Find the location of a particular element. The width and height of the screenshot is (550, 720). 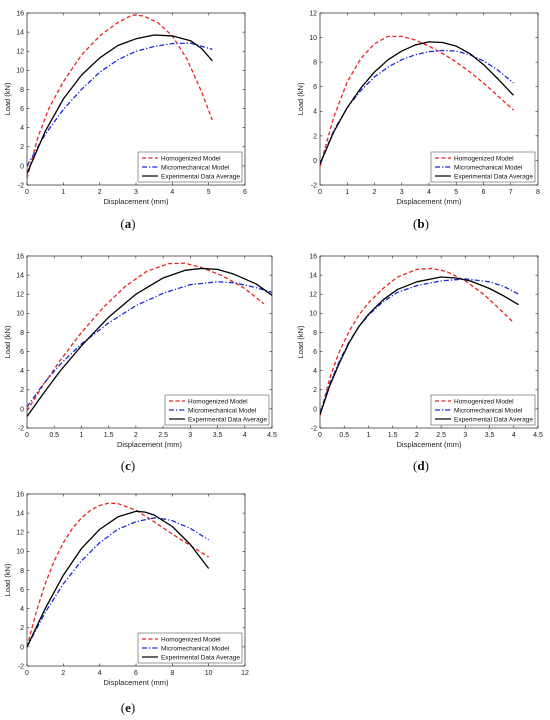

panel-label: (a) is located at coordinates (127, 223).